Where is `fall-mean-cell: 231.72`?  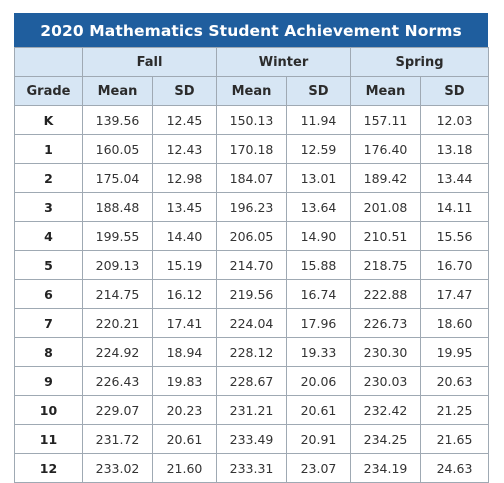 fall-mean-cell: 231.72 is located at coordinates (117, 439).